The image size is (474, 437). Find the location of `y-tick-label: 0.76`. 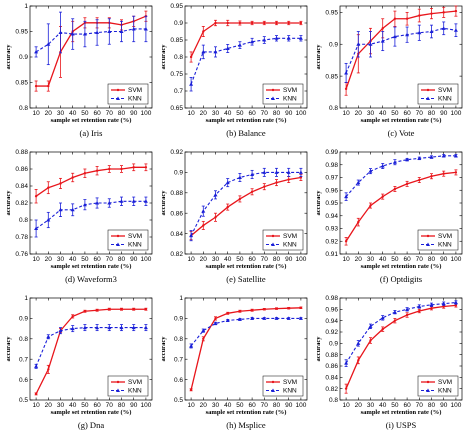

y-tick-label: 0.76 is located at coordinates (21, 254).